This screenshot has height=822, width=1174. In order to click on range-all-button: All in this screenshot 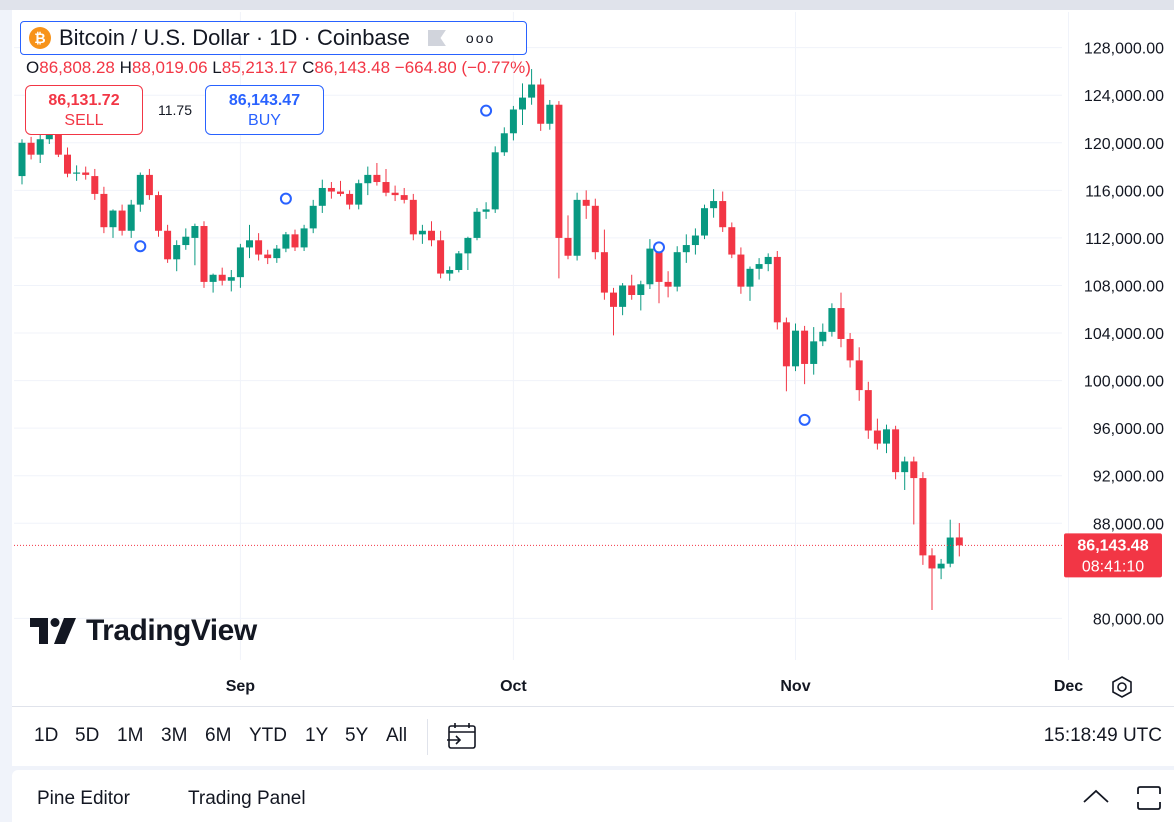, I will do `click(397, 735)`.